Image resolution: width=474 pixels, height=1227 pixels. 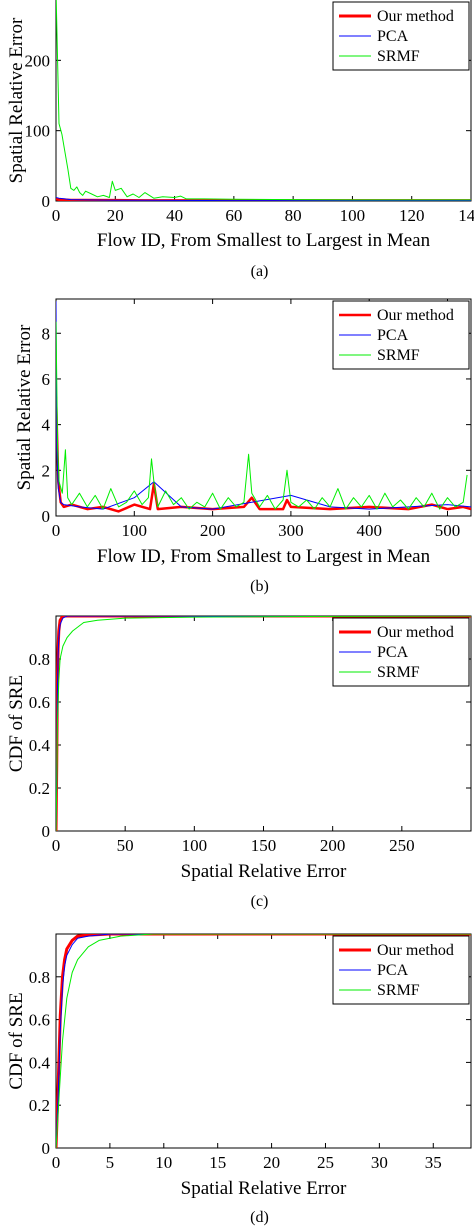 I want to click on x-tick-label: 140, so click(x=466, y=215).